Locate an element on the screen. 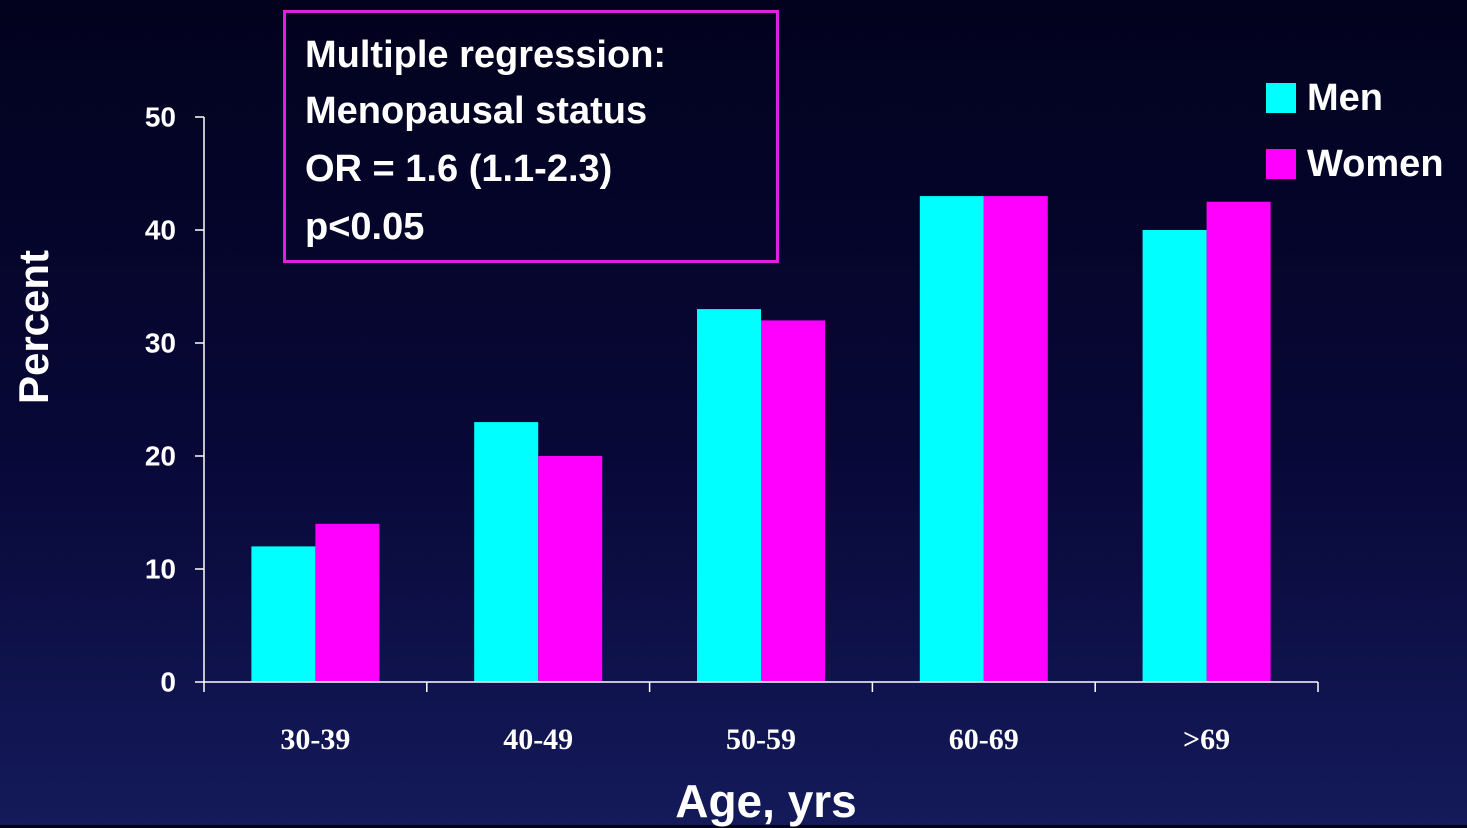 This screenshot has height=828, width=1467. x-tick-label-3: 50-59 is located at coordinates (761, 739).